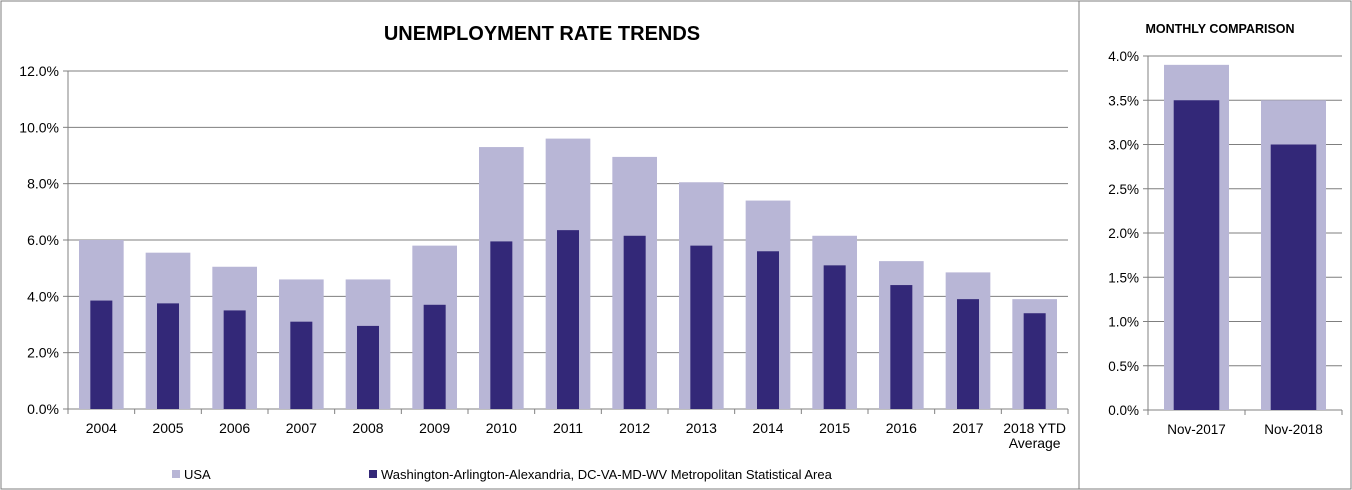  What do you see at coordinates (43, 353) in the screenshot?
I see `main-y-tick-label: 2.0%` at bounding box center [43, 353].